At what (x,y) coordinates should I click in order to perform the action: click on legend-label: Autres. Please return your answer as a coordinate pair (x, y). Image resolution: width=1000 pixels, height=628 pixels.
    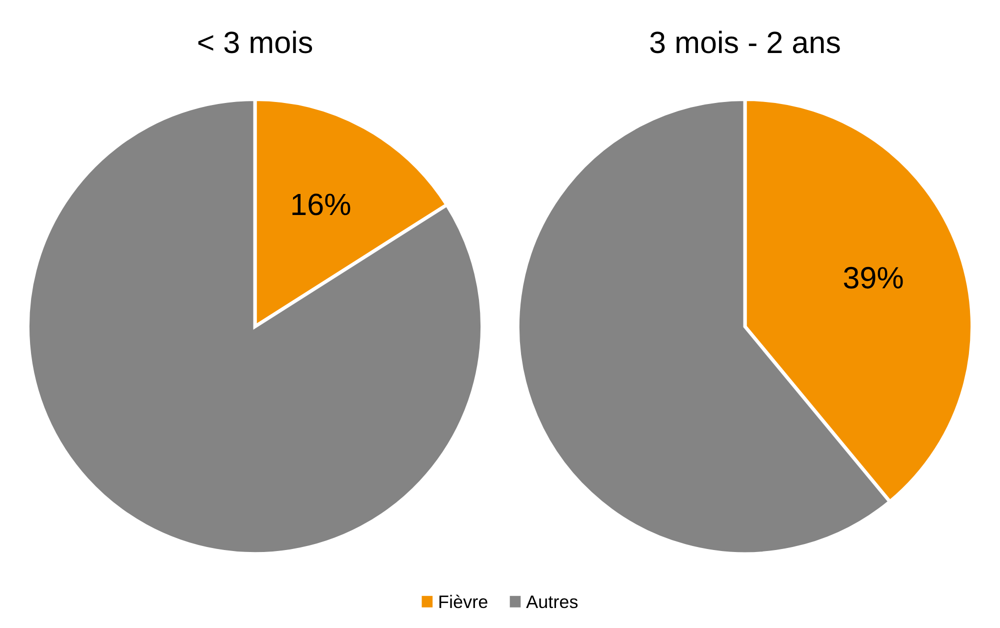
    Looking at the image, I should click on (552, 602).